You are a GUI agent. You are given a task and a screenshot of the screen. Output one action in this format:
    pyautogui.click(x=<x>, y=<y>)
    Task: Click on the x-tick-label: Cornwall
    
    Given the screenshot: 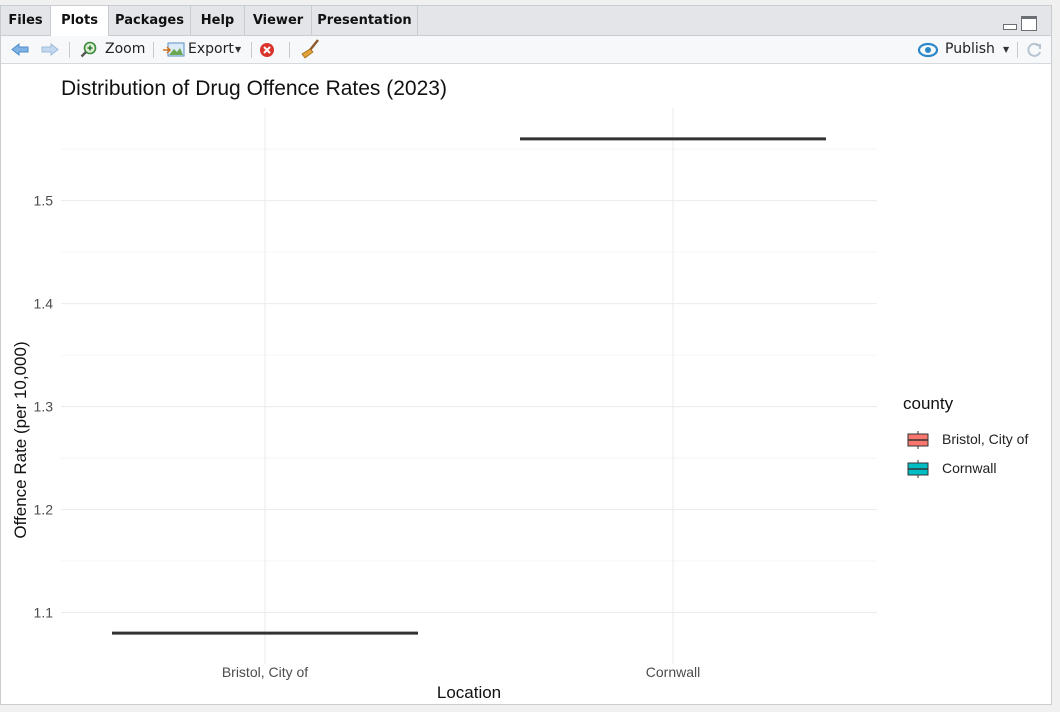 What is the action you would take?
    pyautogui.click(x=673, y=672)
    